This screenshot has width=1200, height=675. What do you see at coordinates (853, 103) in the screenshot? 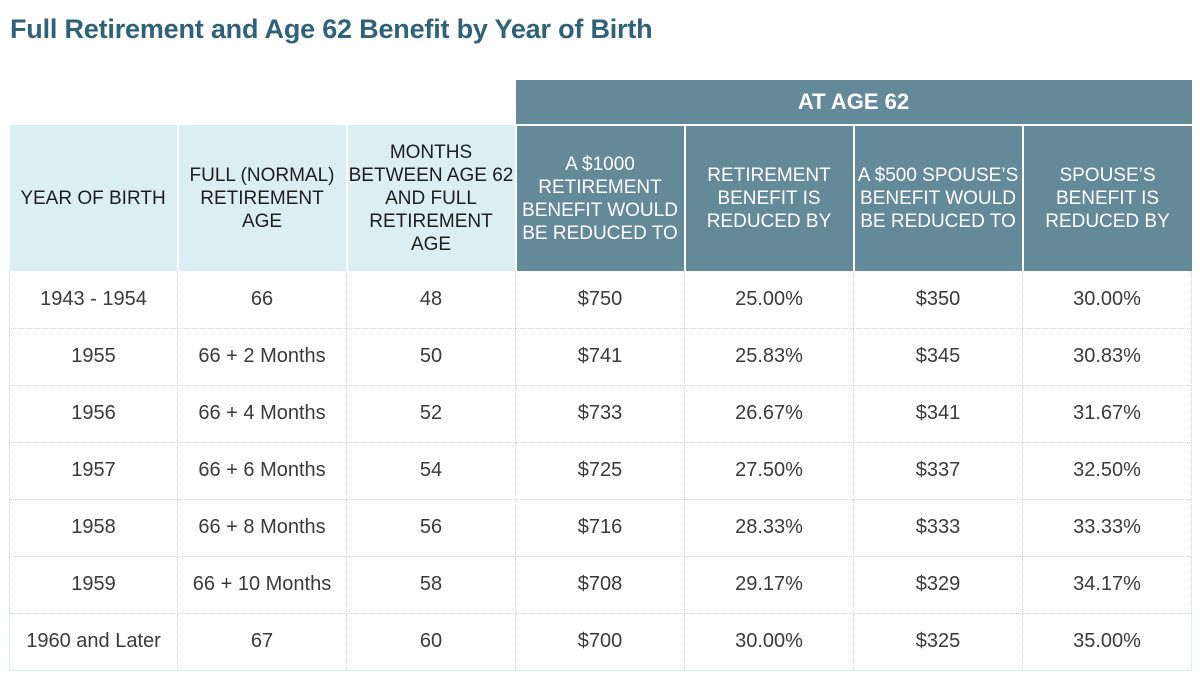
I see `group-header-at-age-62: AT AGE 62` at bounding box center [853, 103].